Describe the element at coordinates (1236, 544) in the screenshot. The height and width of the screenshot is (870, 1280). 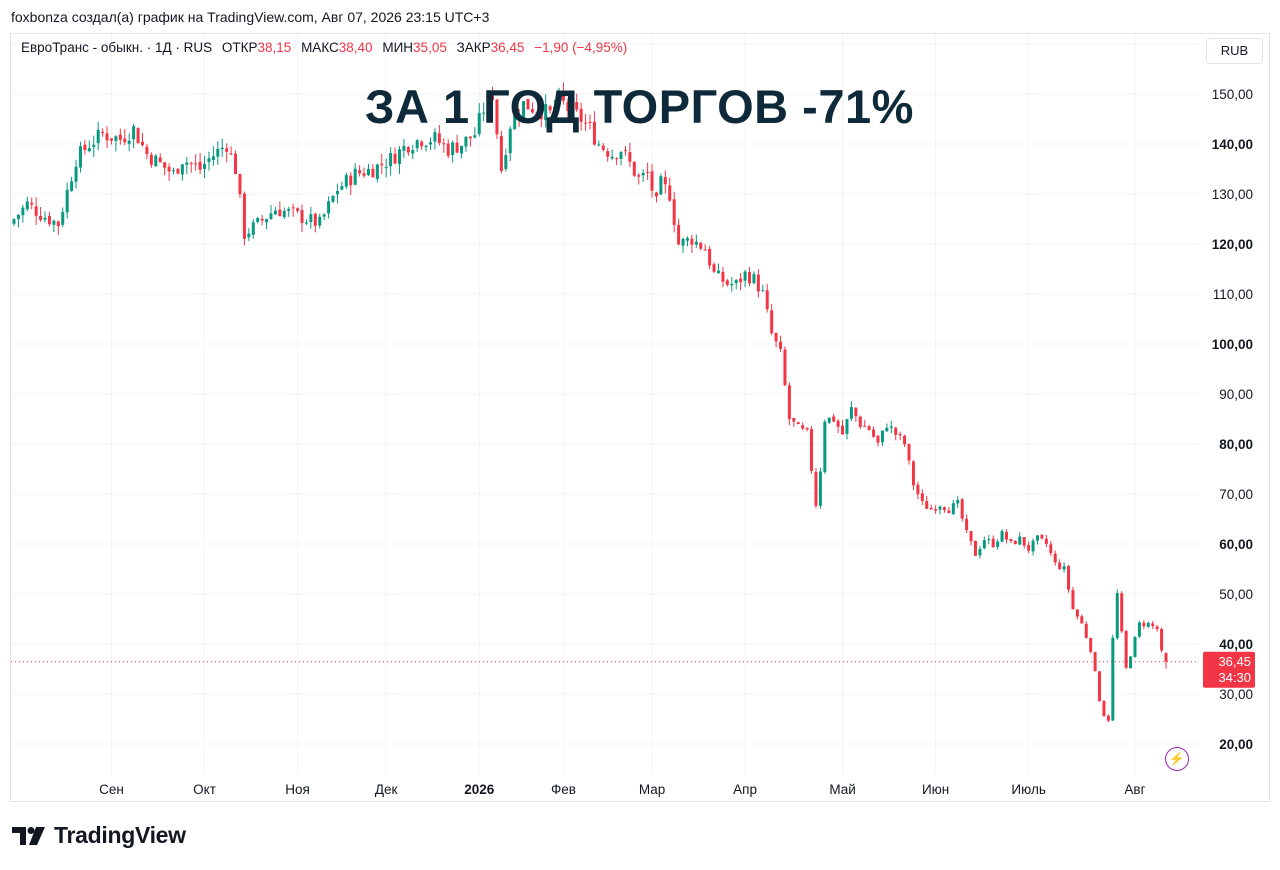
I see `y-tick-label: 60,00` at that location.